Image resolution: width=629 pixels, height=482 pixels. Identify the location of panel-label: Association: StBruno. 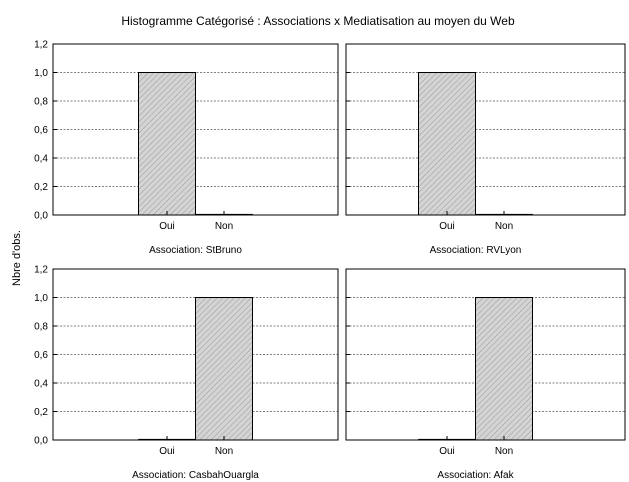
(195, 250).